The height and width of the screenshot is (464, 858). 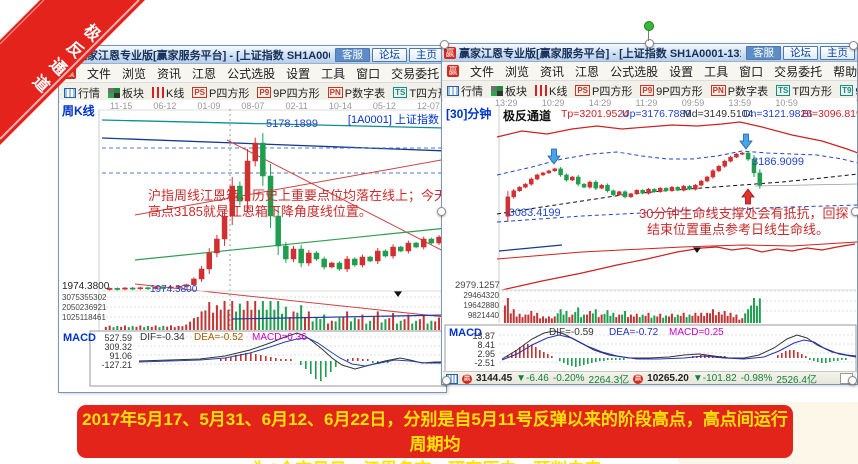 What do you see at coordinates (848, 91) in the screenshot?
I see `toolbar-button: T99T四方形` at bounding box center [848, 91].